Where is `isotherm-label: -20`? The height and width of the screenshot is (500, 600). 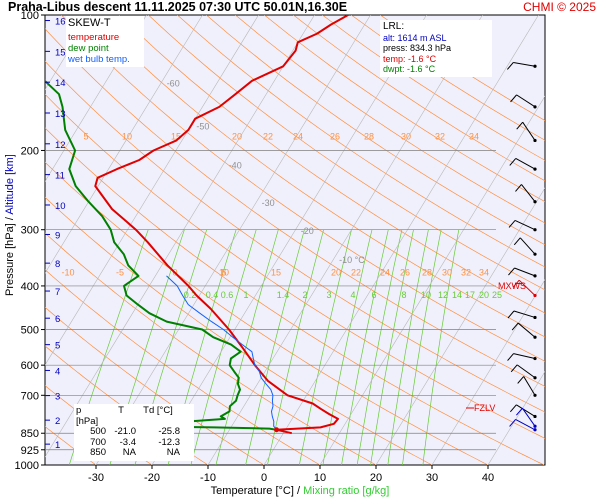
isotherm-label: -20 is located at coordinates (307, 231).